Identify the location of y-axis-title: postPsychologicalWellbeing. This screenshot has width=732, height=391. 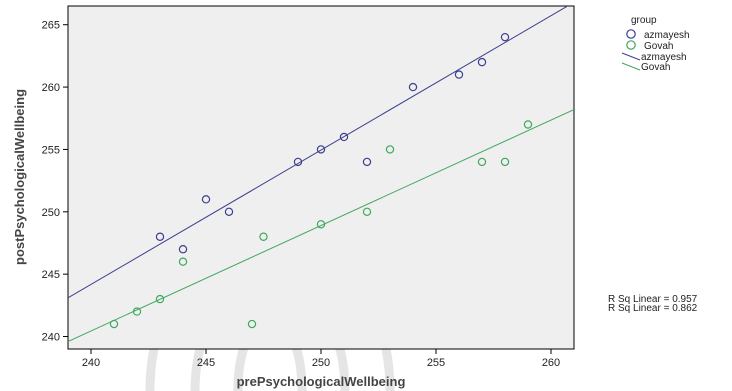
(19, 177).